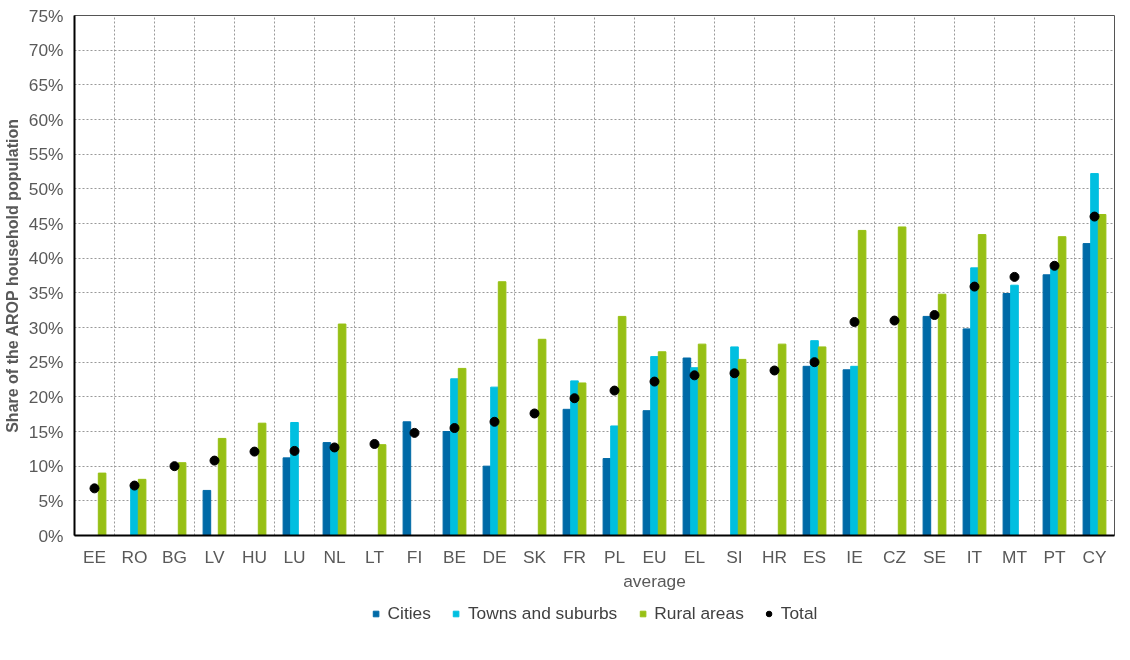  I want to click on x-tick-label: LT, so click(375, 556).